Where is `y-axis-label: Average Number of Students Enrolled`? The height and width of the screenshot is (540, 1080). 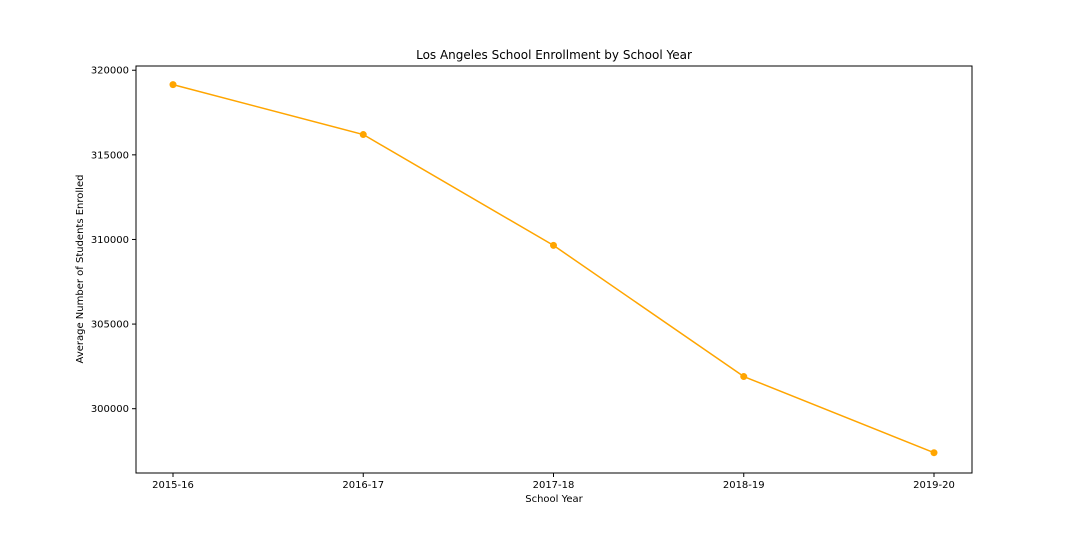
y-axis-label: Average Number of Students Enrolled is located at coordinates (80, 269).